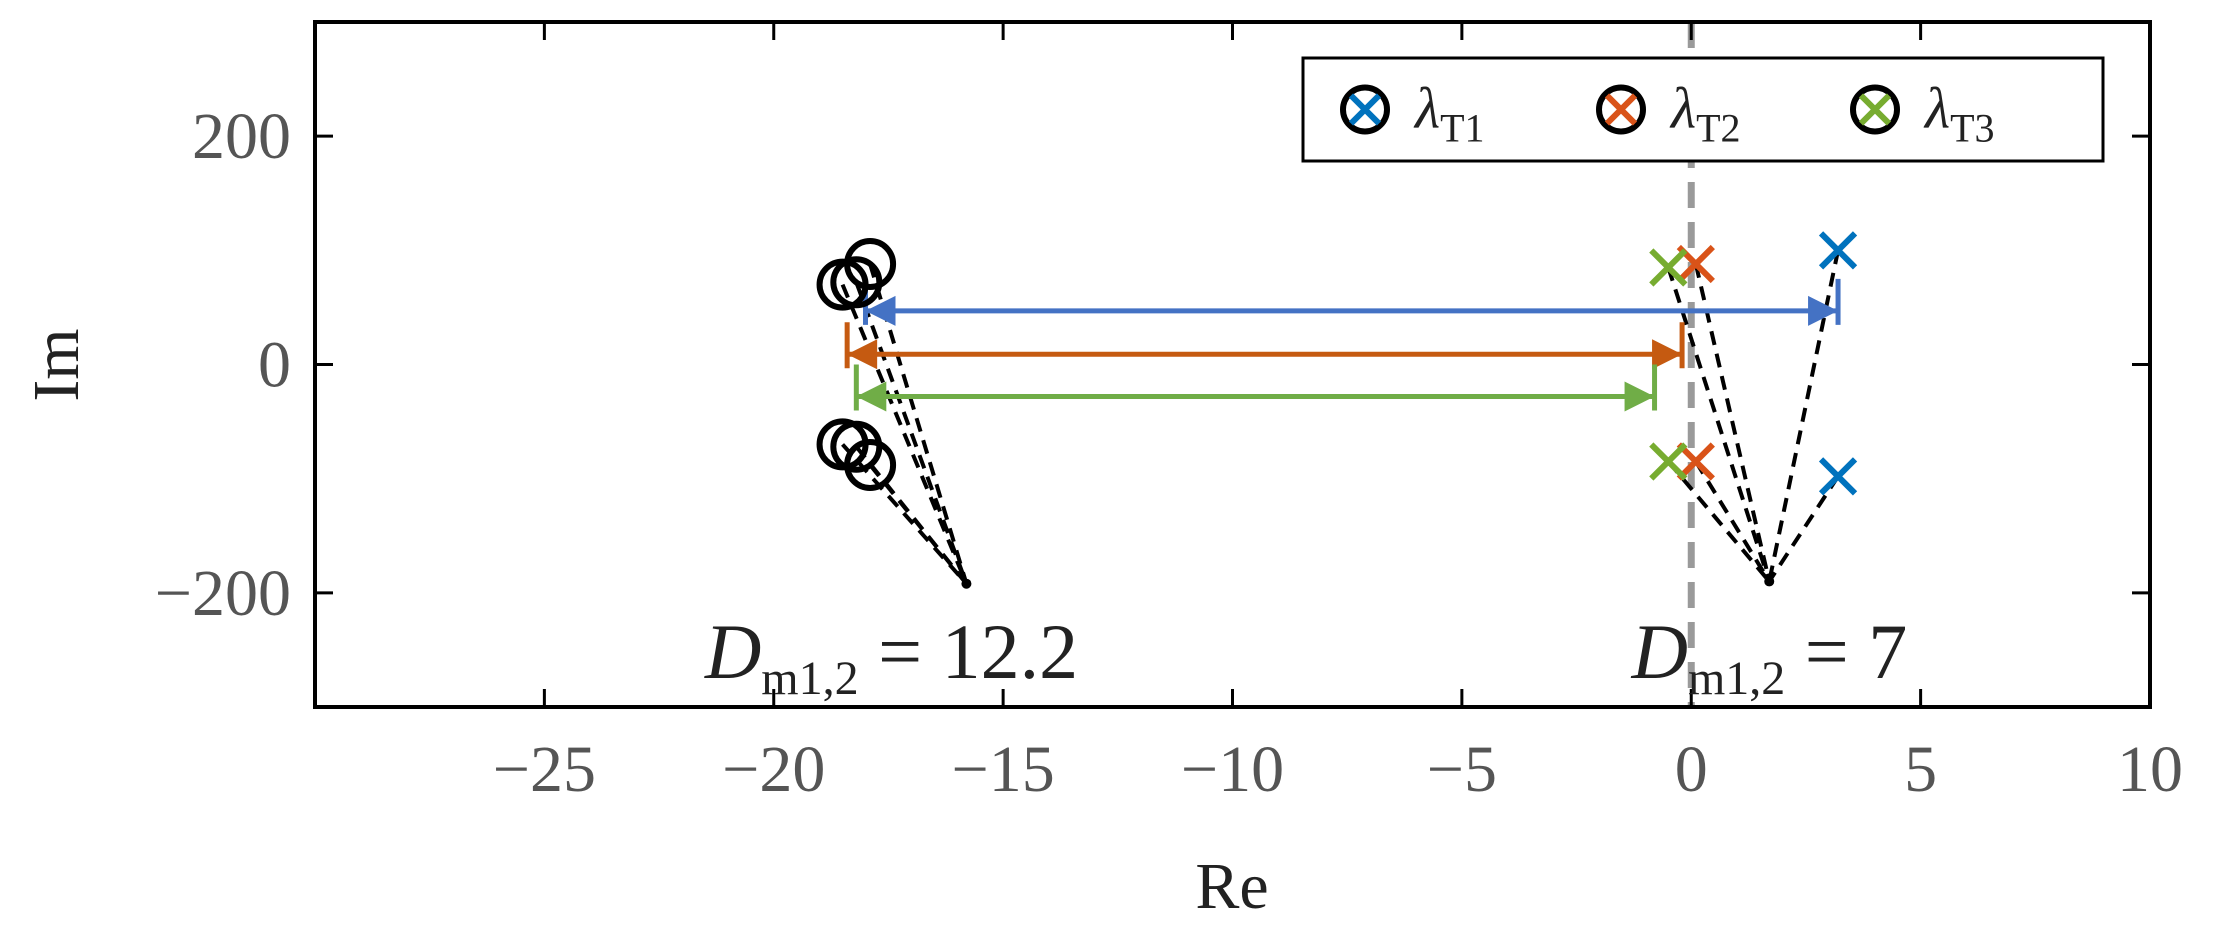 Image resolution: width=2226 pixels, height=930 pixels. I want to click on x-axis-title: Re, so click(1231, 886).